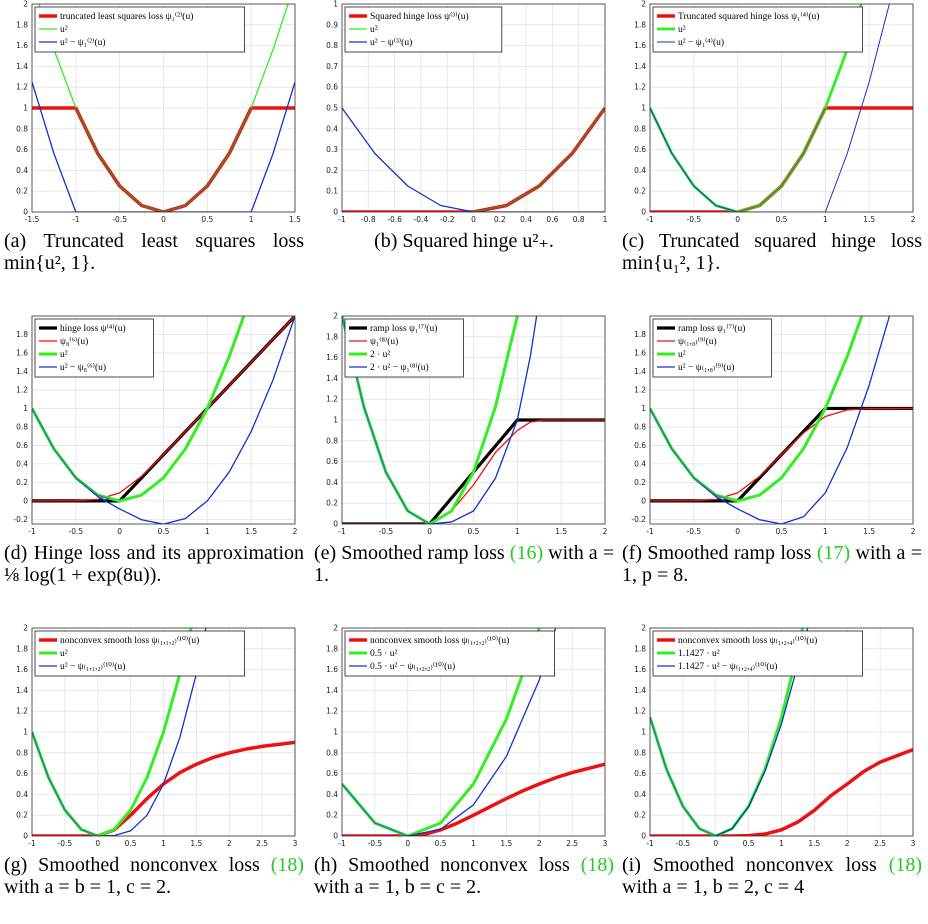  Describe the element at coordinates (140, 653) in the screenshot. I see `legend-box` at that location.